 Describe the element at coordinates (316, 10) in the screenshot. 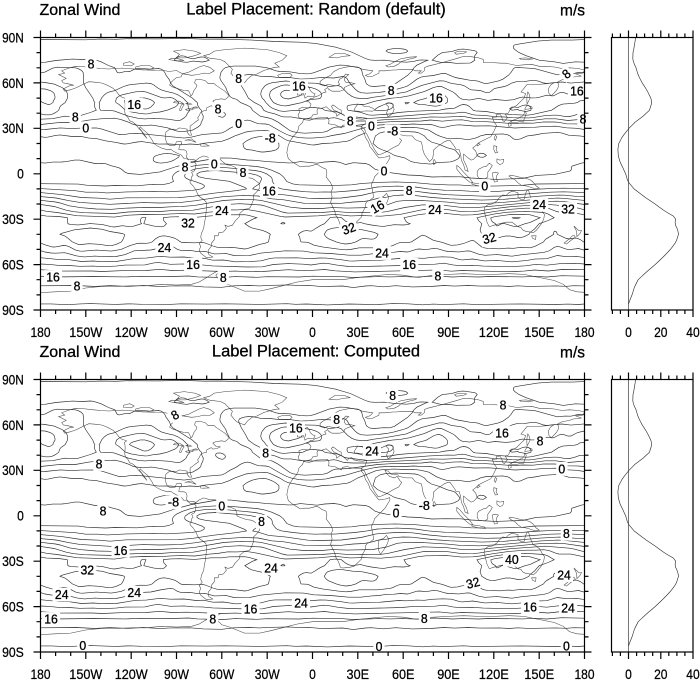

I see `svg-text:Label Placement: Random (defau: Label Placement: Random (default)` at that location.